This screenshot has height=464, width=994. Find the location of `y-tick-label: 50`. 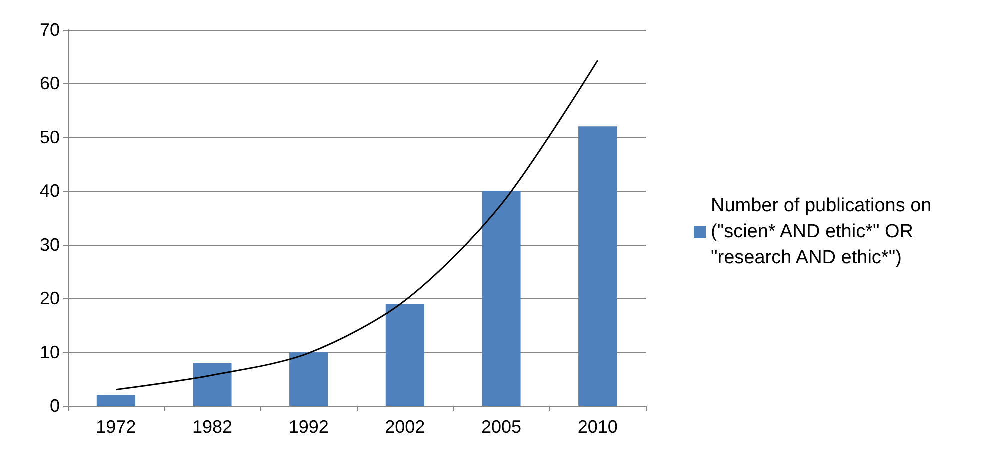

y-tick-label: 50 is located at coordinates (50, 137).